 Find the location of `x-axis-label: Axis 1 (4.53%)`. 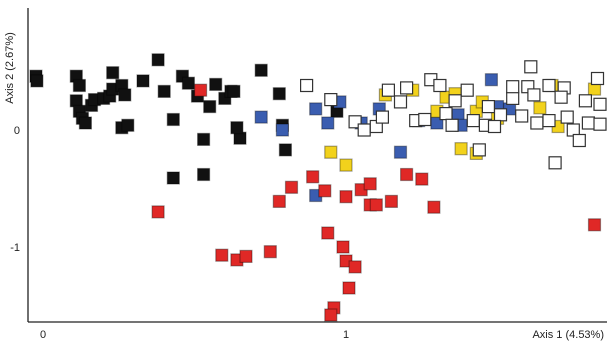

x-axis-label: Axis 1 (4.53%) is located at coordinates (568, 335).